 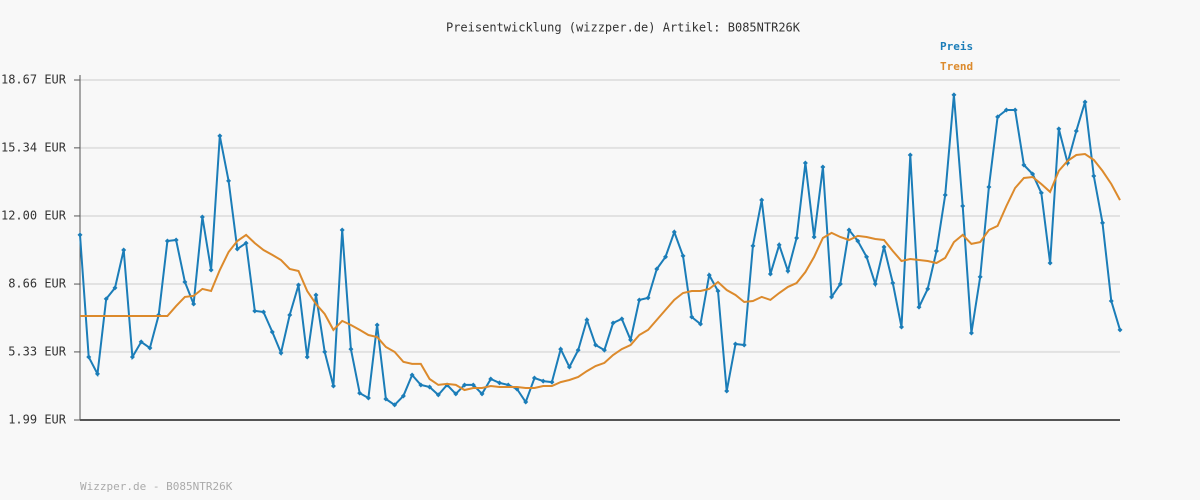 I want to click on y-tick-label: 5.33 EUR, so click(x=37, y=351).